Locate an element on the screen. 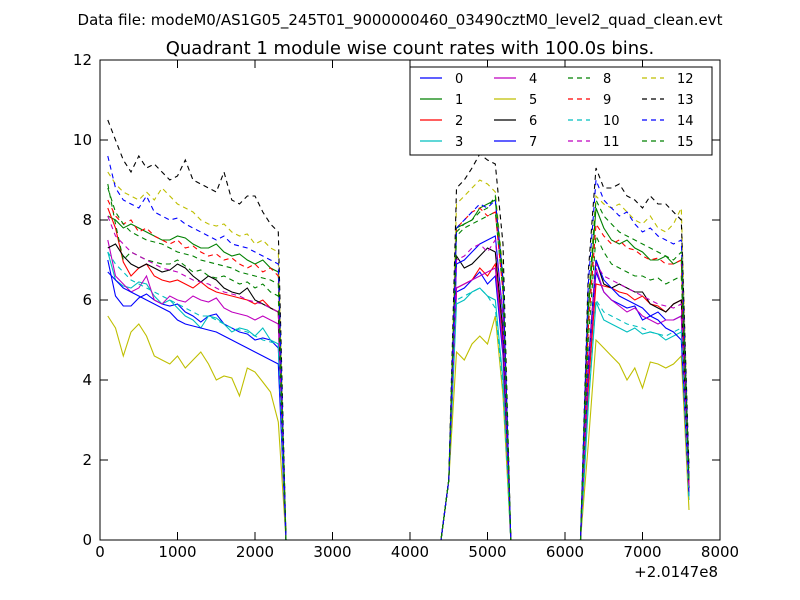  legend-frame is located at coordinates (561, 111).